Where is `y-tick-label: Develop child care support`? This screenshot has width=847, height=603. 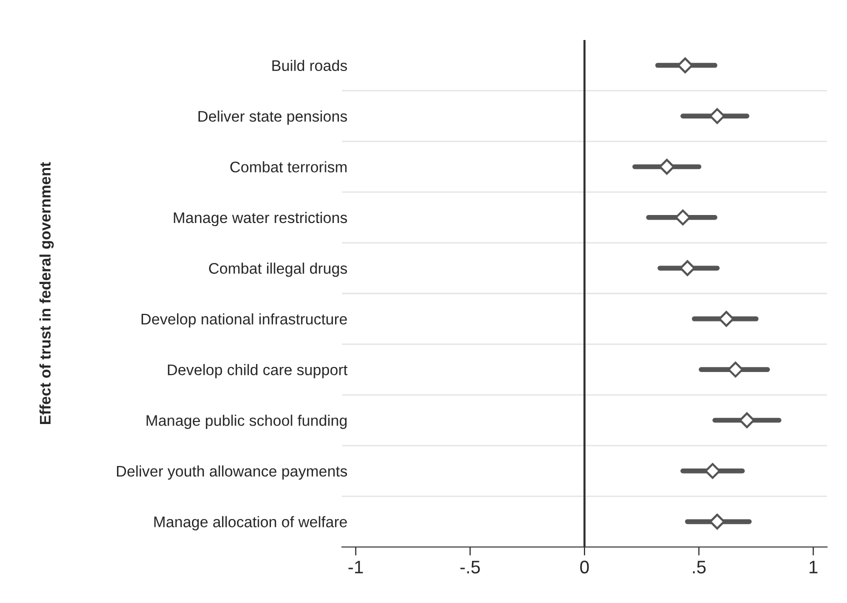 y-tick-label: Develop child care support is located at coordinates (258, 371).